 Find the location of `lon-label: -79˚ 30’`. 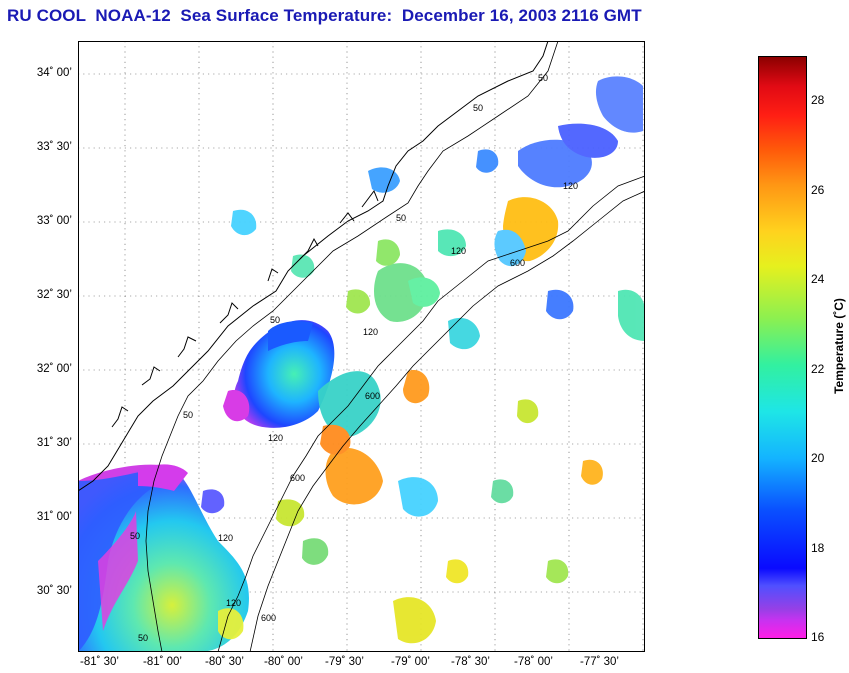

lon-label: -79˚ 30’ is located at coordinates (344, 662).